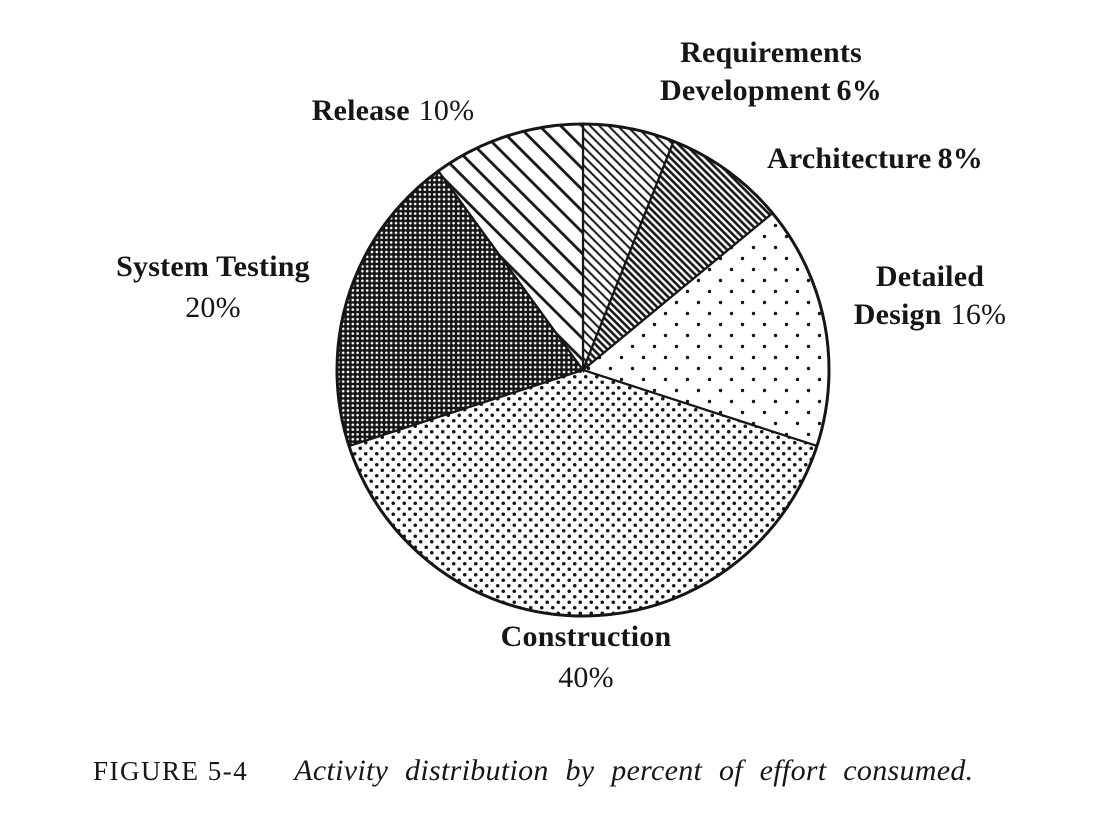  I want to click on label-construction: Construction 40%, so click(586, 658).